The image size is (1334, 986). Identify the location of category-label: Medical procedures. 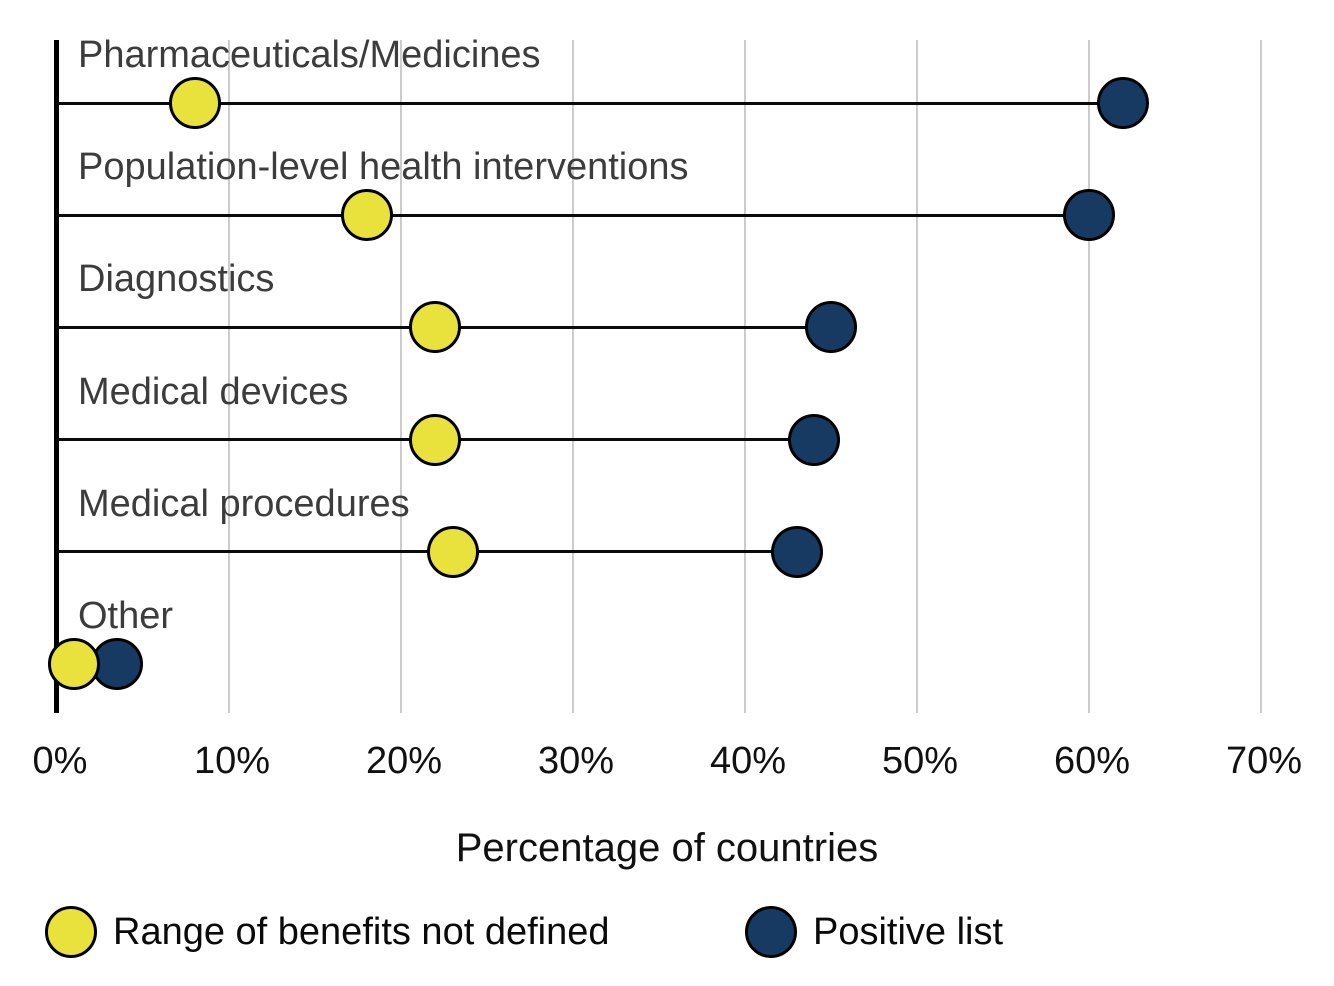
(244, 503).